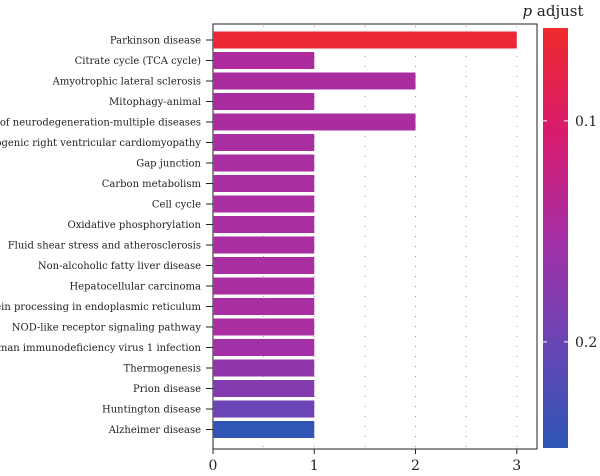 The image size is (600, 476). What do you see at coordinates (176, 205) in the screenshot?
I see `category-label: Cell cycle` at bounding box center [176, 205].